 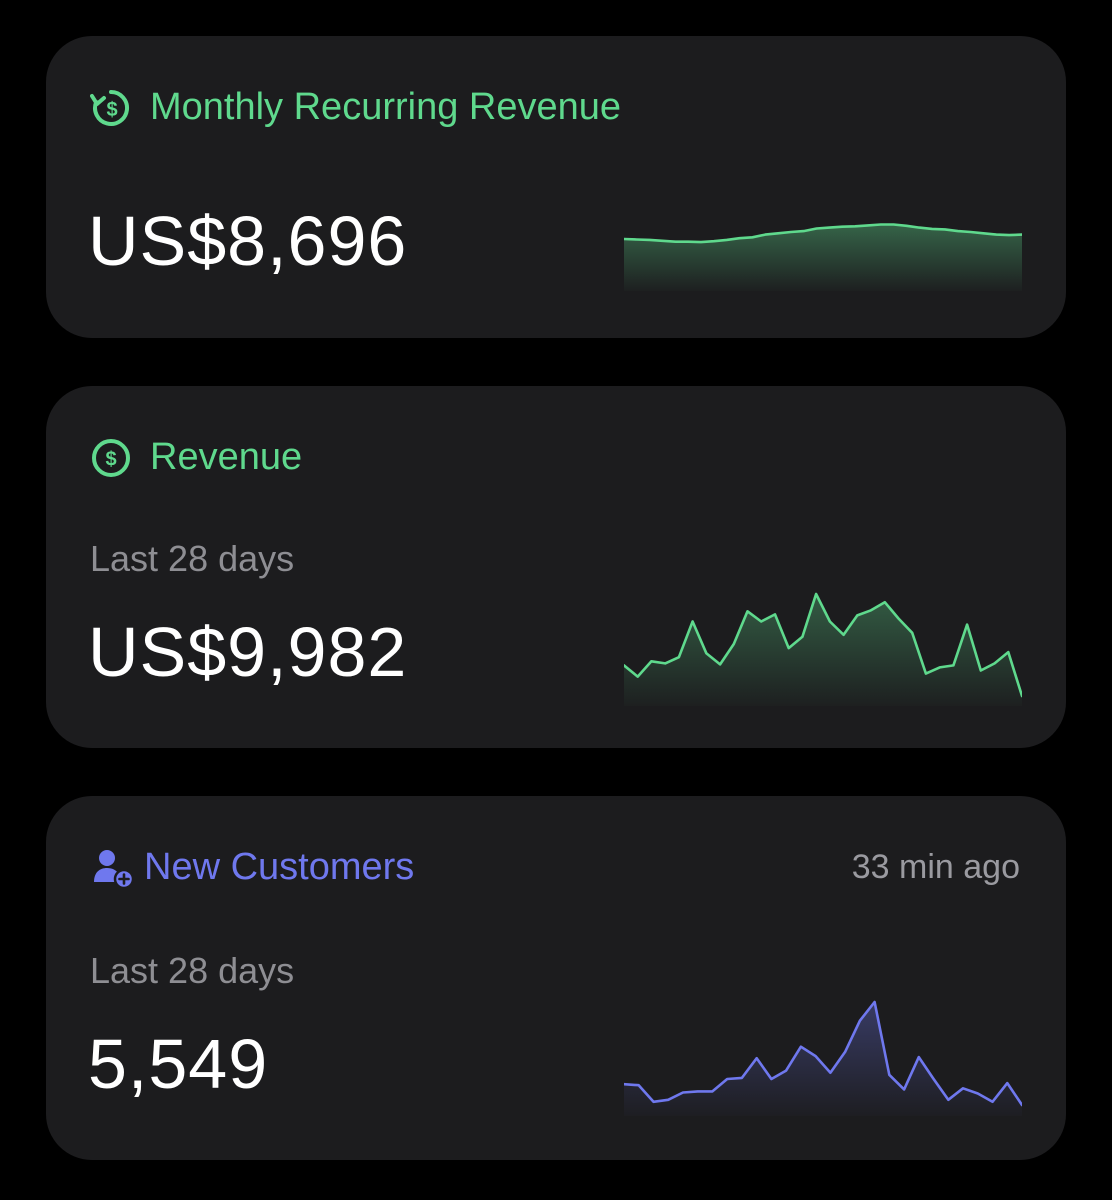 What do you see at coordinates (386, 107) in the screenshot?
I see `card-title: Monthly Recurring Revenue` at bounding box center [386, 107].